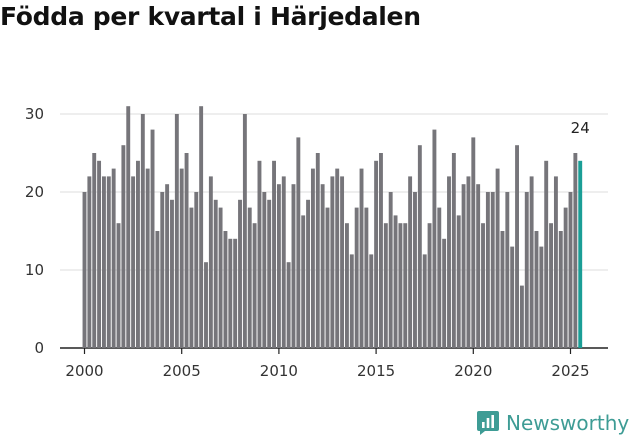 This screenshot has height=439, width=631. What do you see at coordinates (580, 254) in the screenshot?
I see `bar-latest` at bounding box center [580, 254].